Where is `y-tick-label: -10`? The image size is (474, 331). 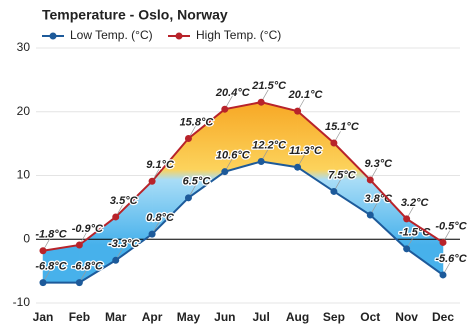 y-tick-label: -10 is located at coordinates (22, 302).